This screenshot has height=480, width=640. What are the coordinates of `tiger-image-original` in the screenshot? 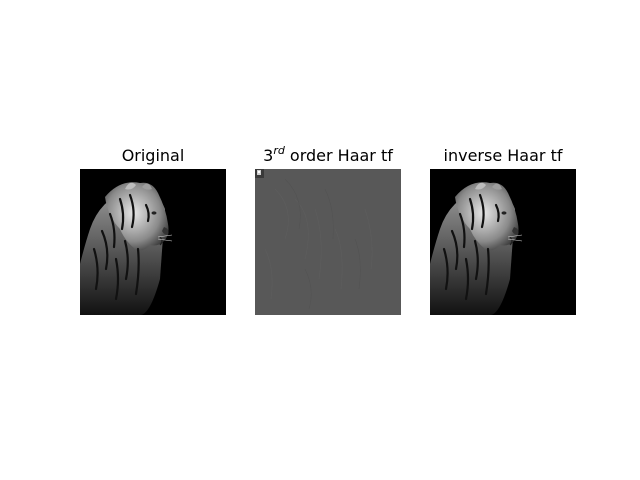 It's located at (153, 242).